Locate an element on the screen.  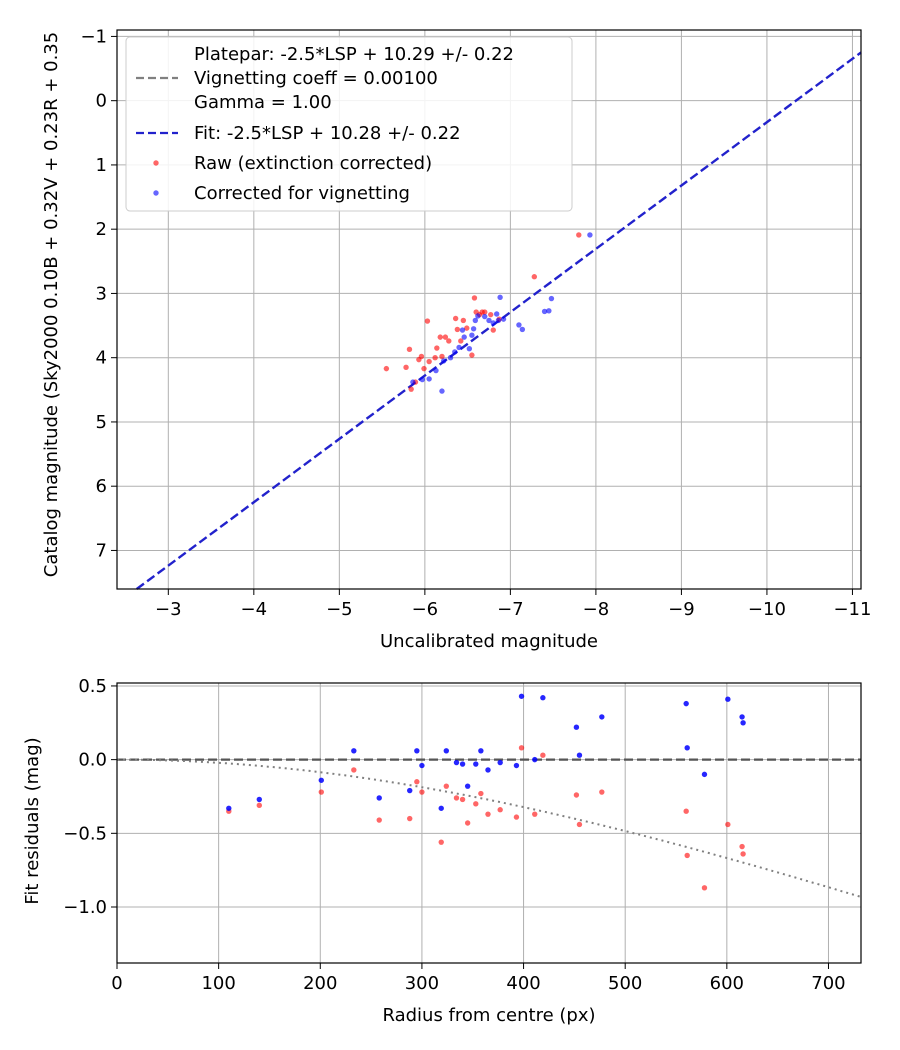
vignetting-curve is located at coordinates (489, 828).